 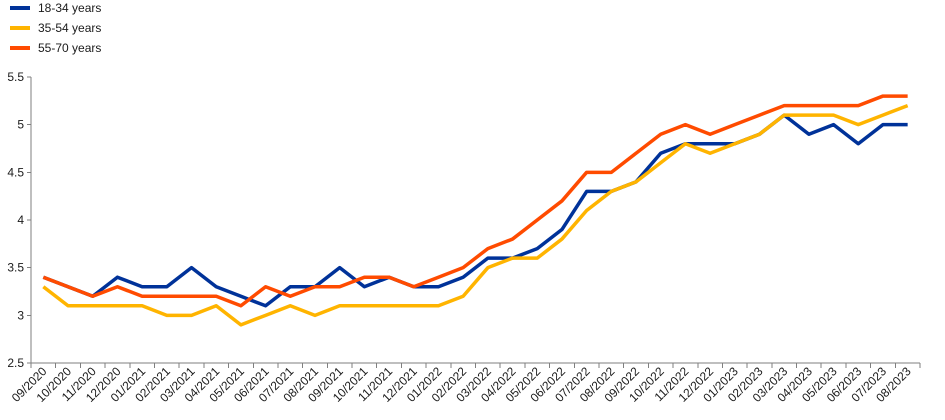 I want to click on y-tick-label: 2.5, so click(x=15, y=363).